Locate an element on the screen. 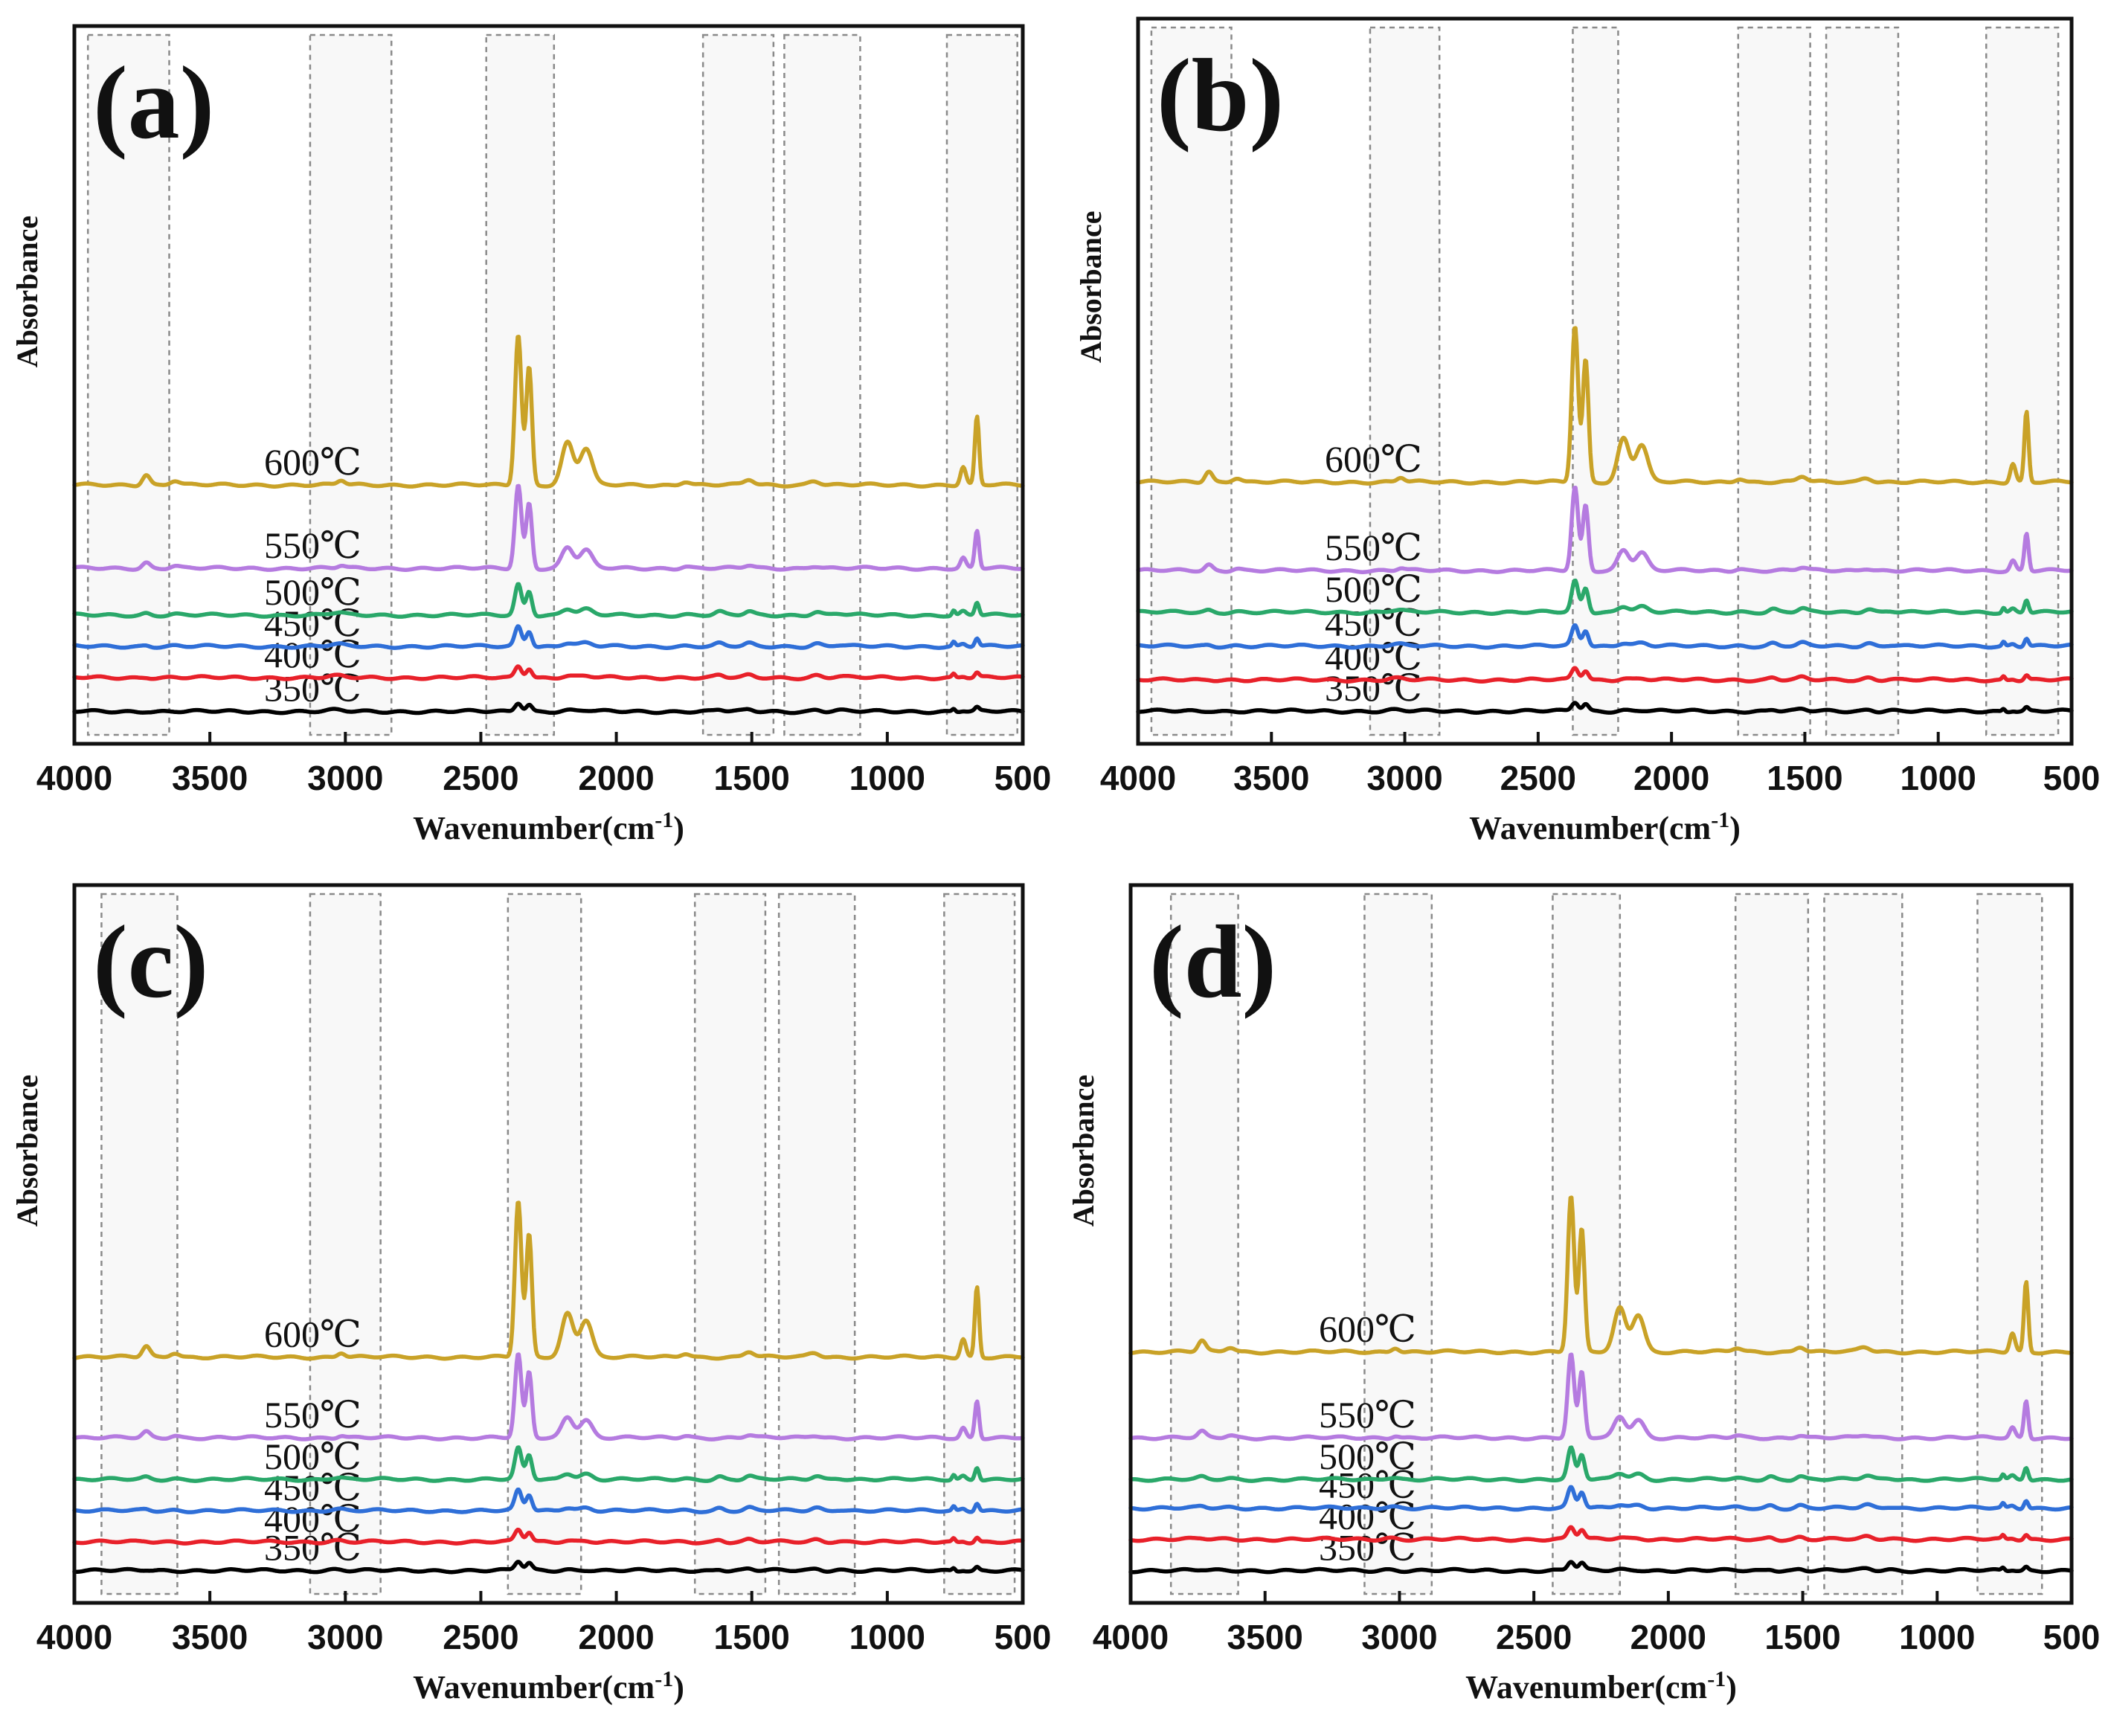 This screenshot has width=2111, height=1736. x-tick-label-a-1000: 1000 is located at coordinates (887, 778).